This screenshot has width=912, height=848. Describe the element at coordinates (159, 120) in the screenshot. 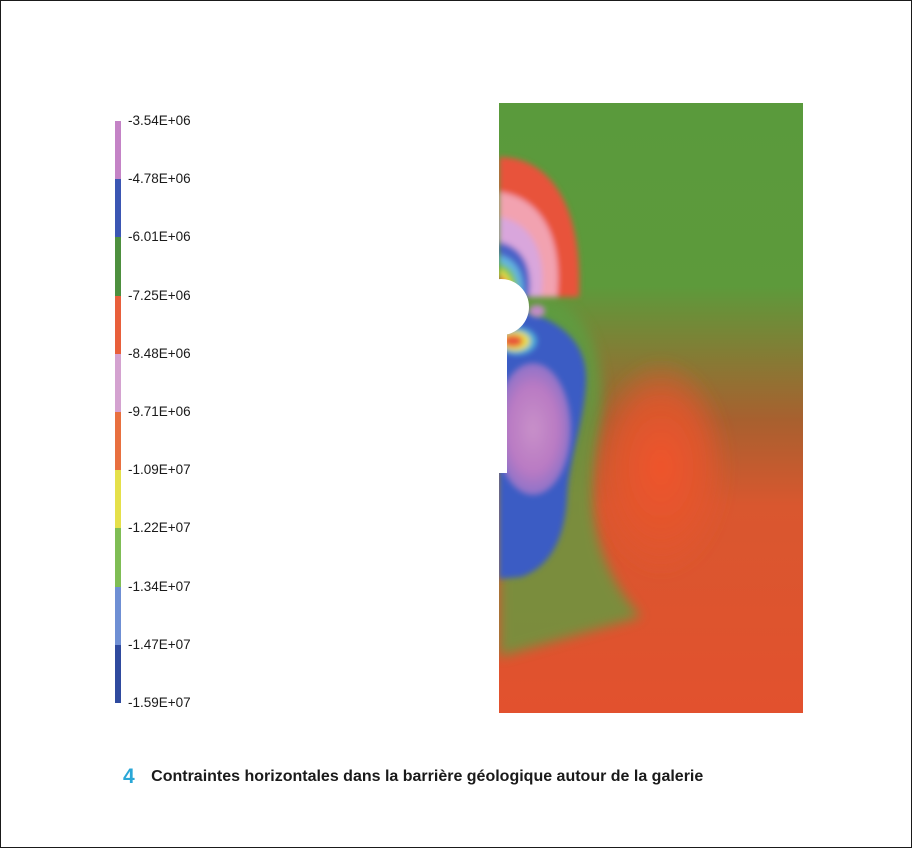

I see `legend-label: -3.54E+06` at that location.